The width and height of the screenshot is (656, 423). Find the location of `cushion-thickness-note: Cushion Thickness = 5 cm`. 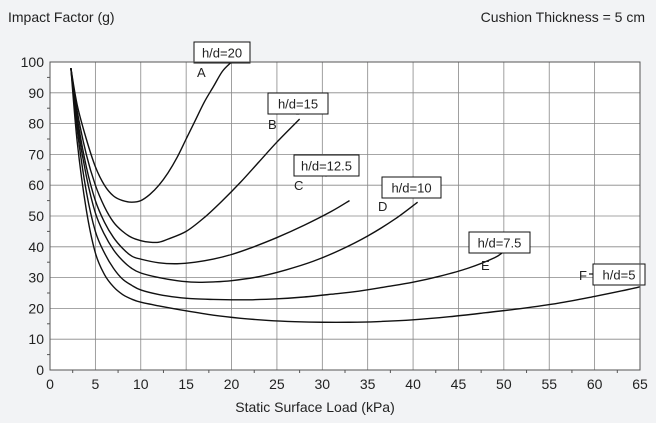

cushion-thickness-note: Cushion Thickness = 5 cm is located at coordinates (563, 17).